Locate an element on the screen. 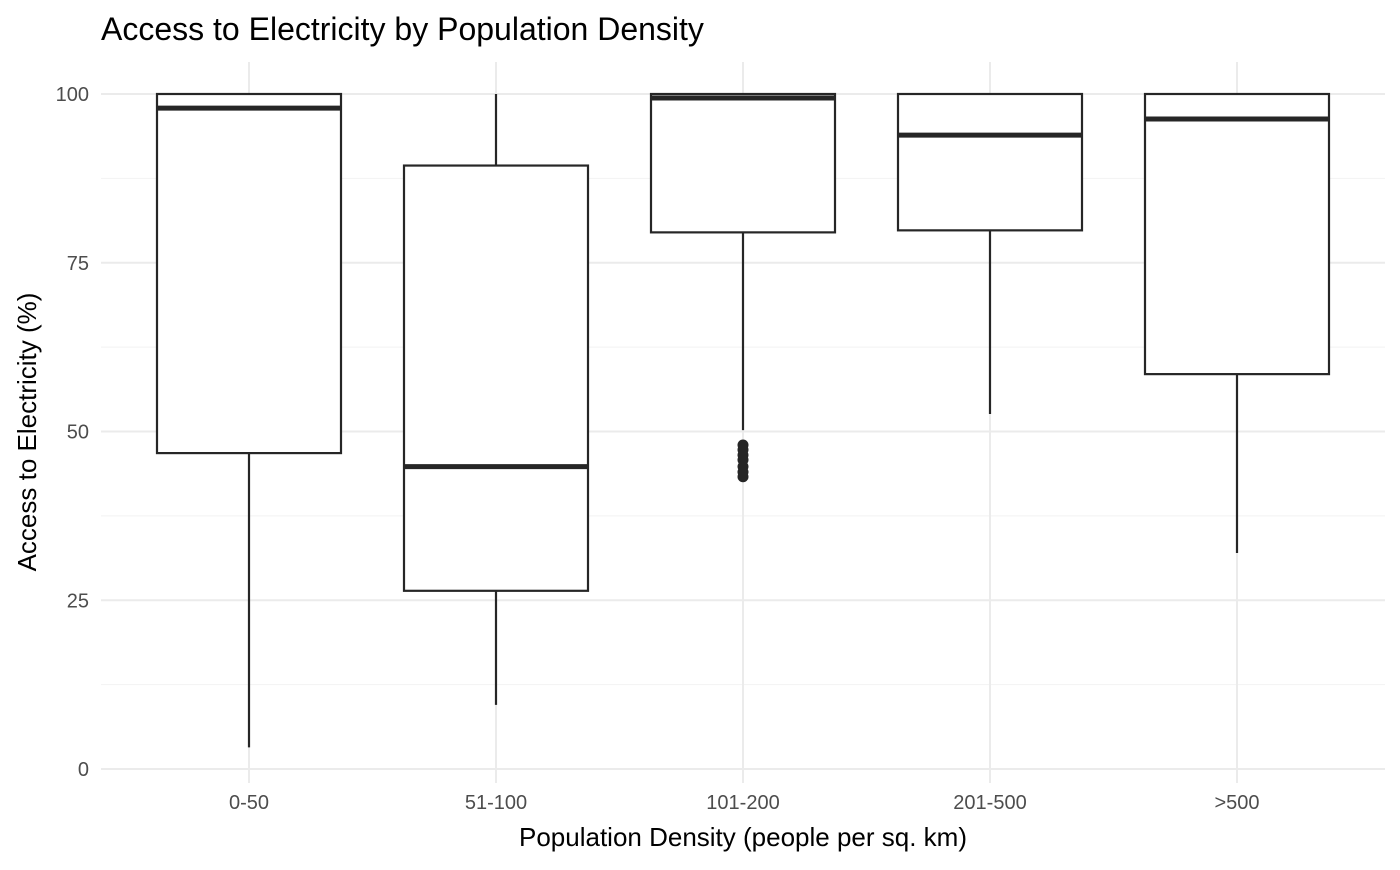 The height and width of the screenshot is (870, 1400). y-tick-label: 50 is located at coordinates (78, 433).